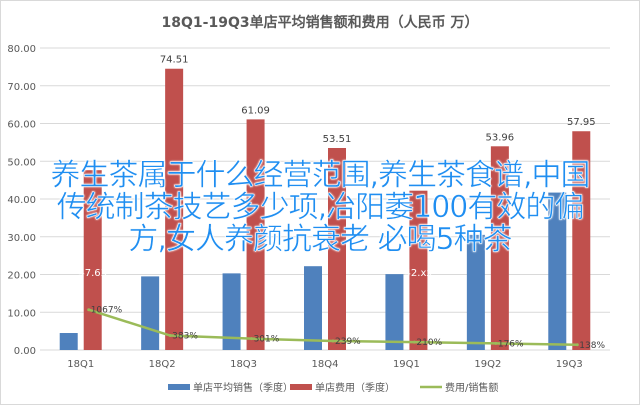 Image resolution: width=640 pixels, height=405 pixels. I want to click on overlay-text-line-3: 方,女人养颜抗衰老 必喝5种茶, so click(320, 239).